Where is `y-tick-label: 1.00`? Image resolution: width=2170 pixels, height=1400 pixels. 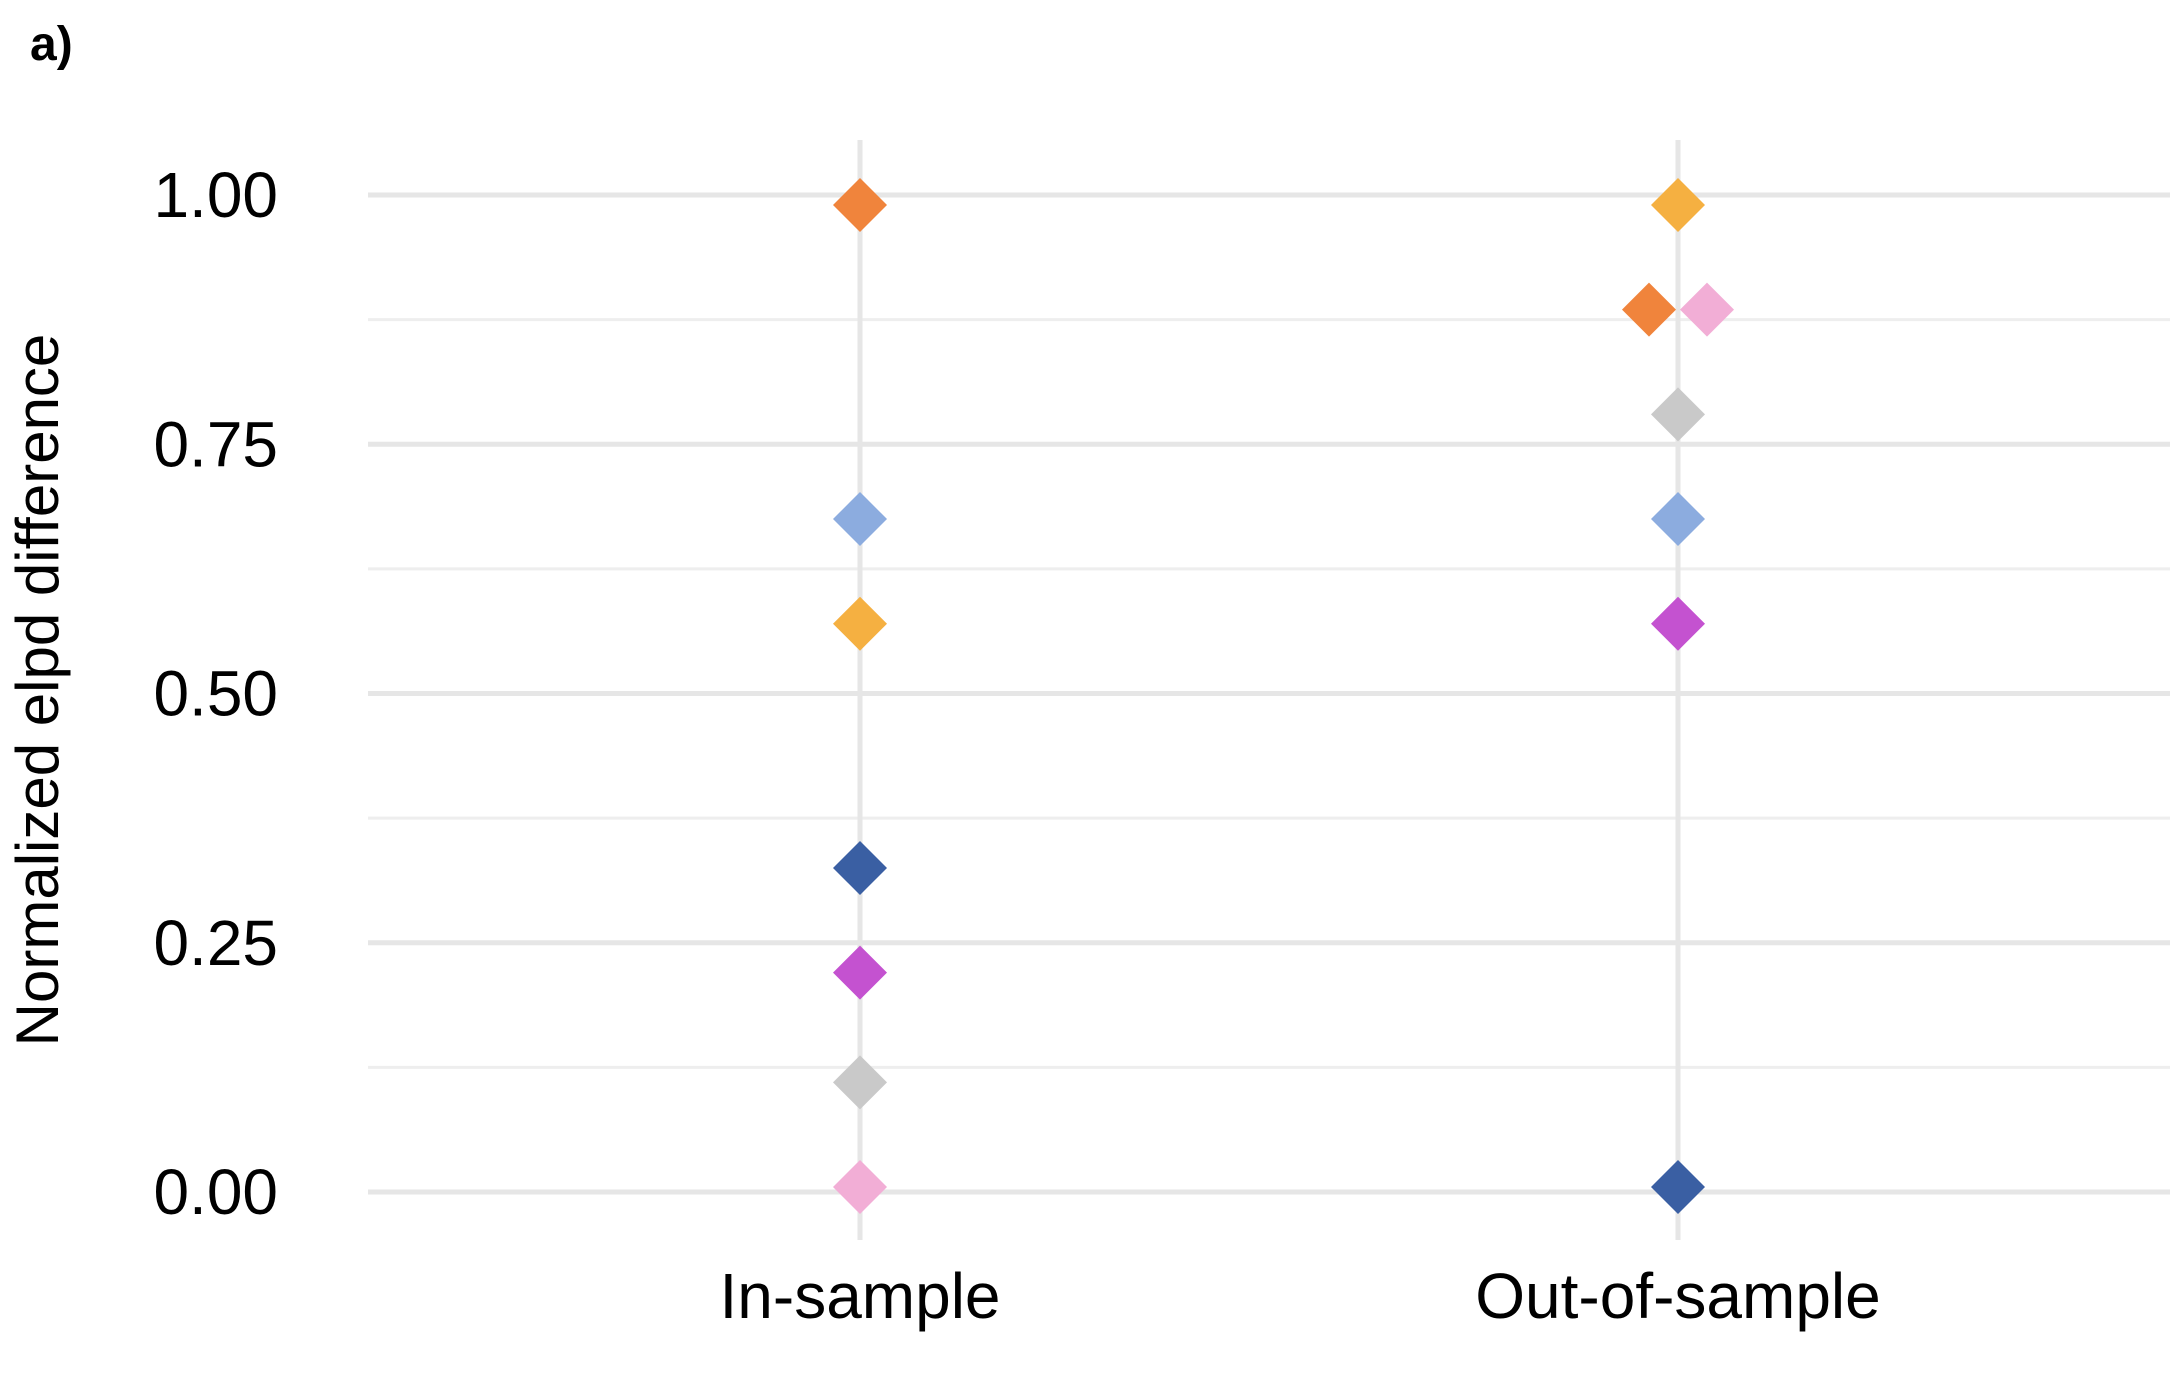
y-tick-label: 1.00 is located at coordinates (215, 195).